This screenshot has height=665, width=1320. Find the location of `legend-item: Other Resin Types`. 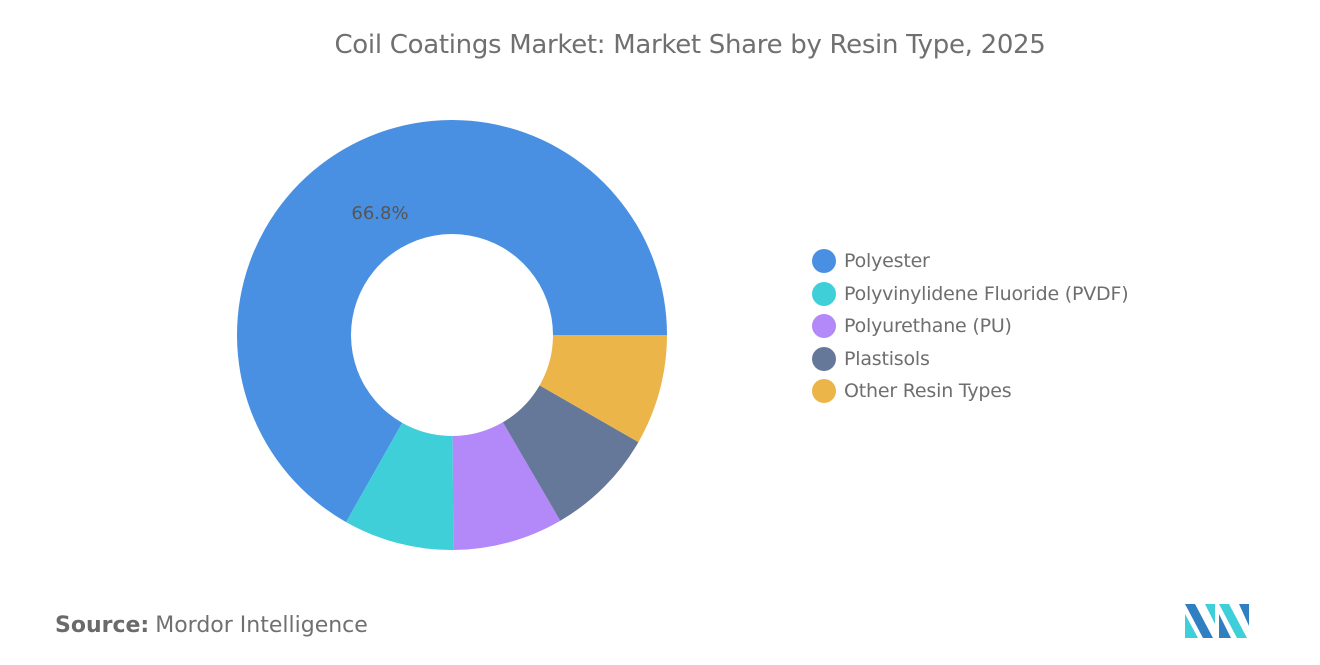

legend-item: Other Resin Types is located at coordinates (970, 391).